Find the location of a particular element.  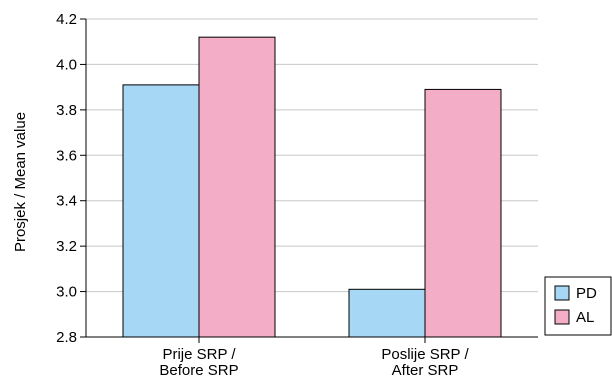

x-category-label-line: After SRP is located at coordinates (425, 370).